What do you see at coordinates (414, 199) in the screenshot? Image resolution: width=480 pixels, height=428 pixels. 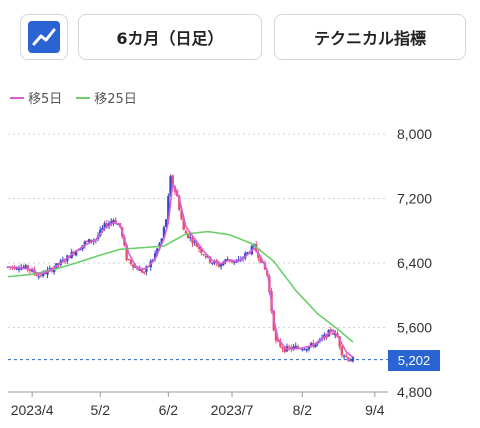 I see `y-tick-label: 7,200` at bounding box center [414, 199].